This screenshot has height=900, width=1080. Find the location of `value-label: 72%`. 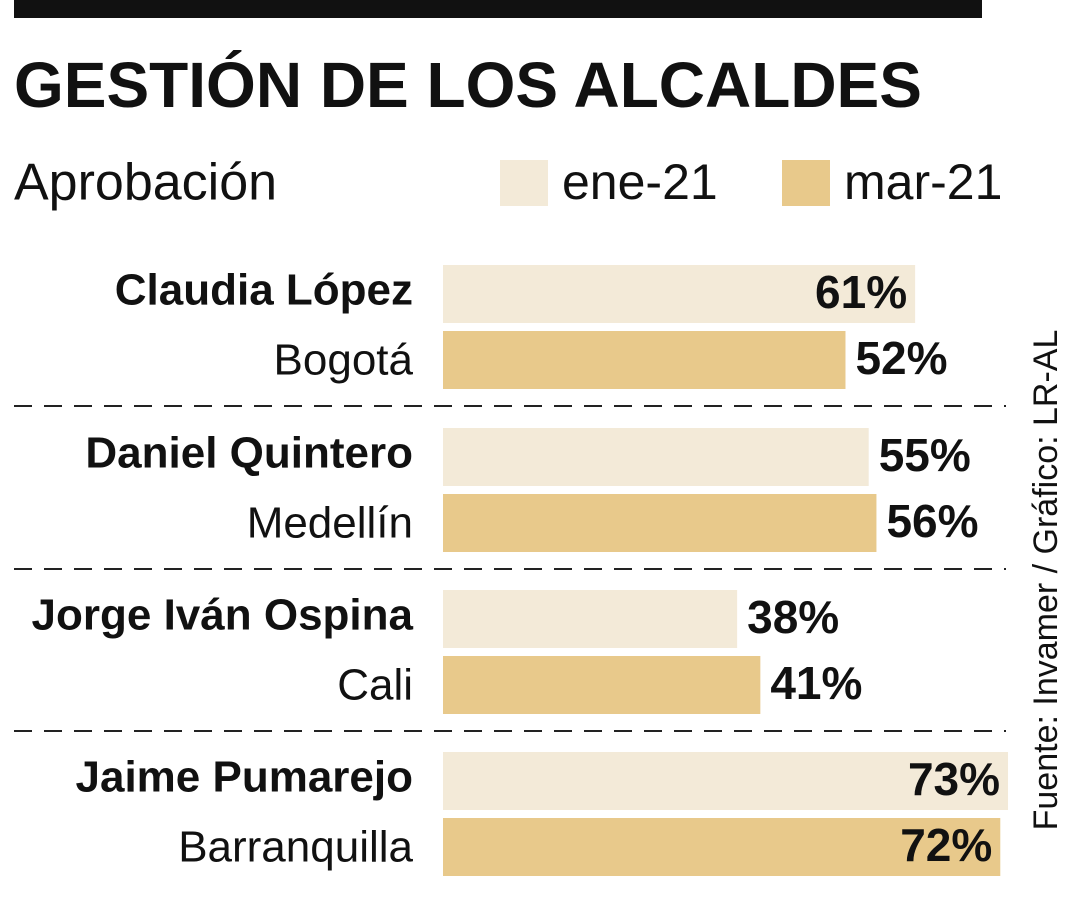

value-label: 72% is located at coordinates (946, 845).